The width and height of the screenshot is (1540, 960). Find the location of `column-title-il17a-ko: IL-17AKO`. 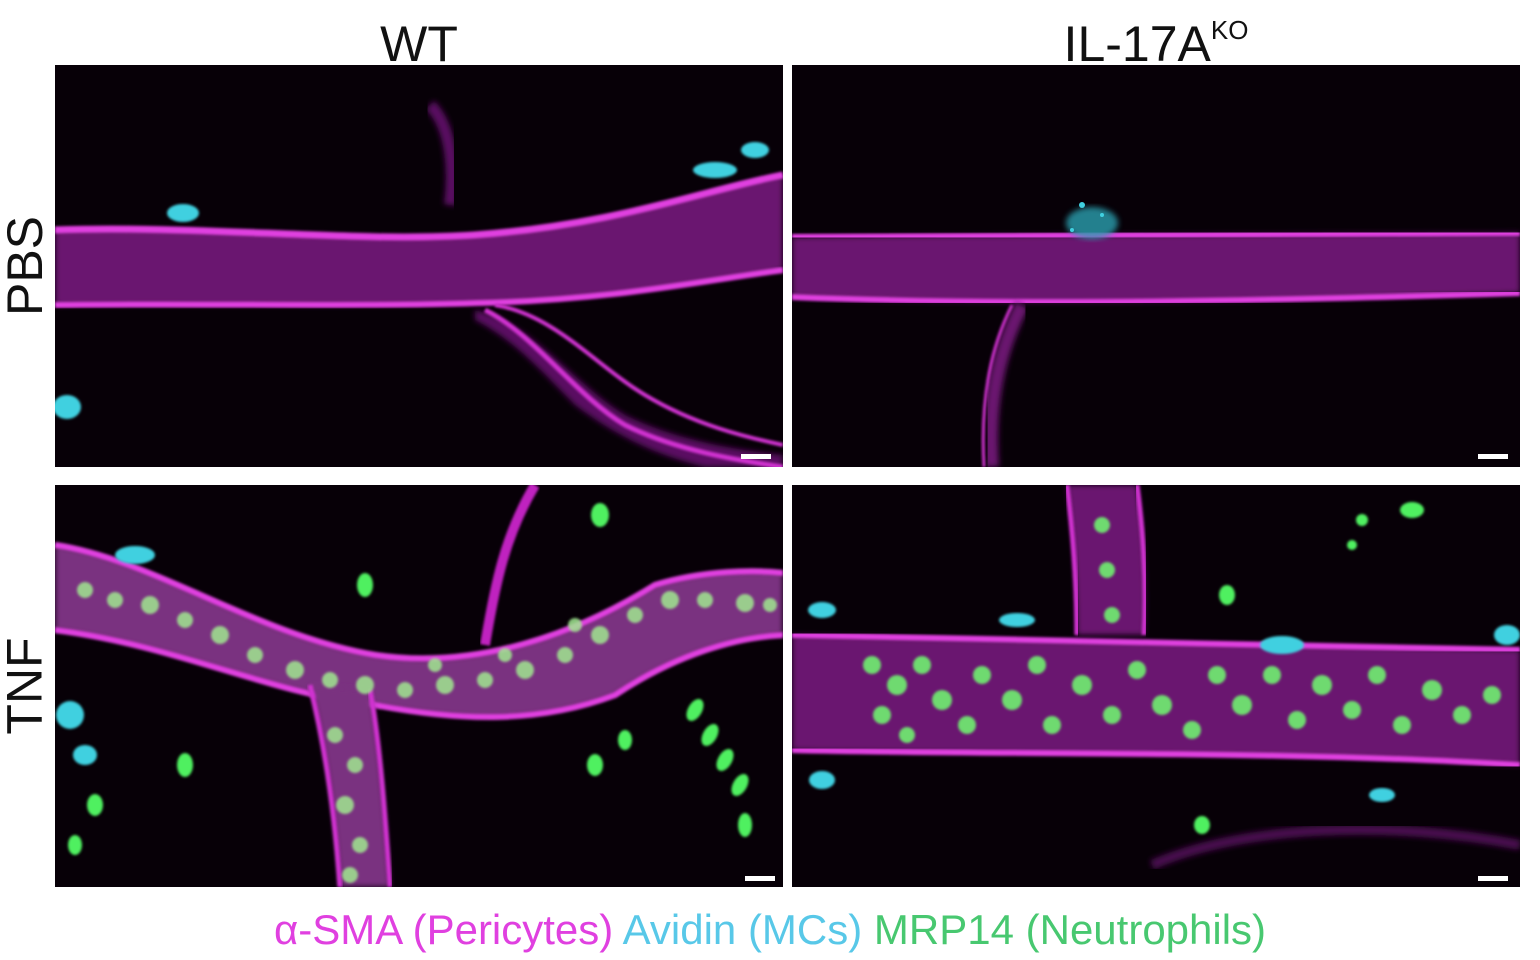

column-title-il17a-ko: IL-17AKO is located at coordinates (1156, 43).